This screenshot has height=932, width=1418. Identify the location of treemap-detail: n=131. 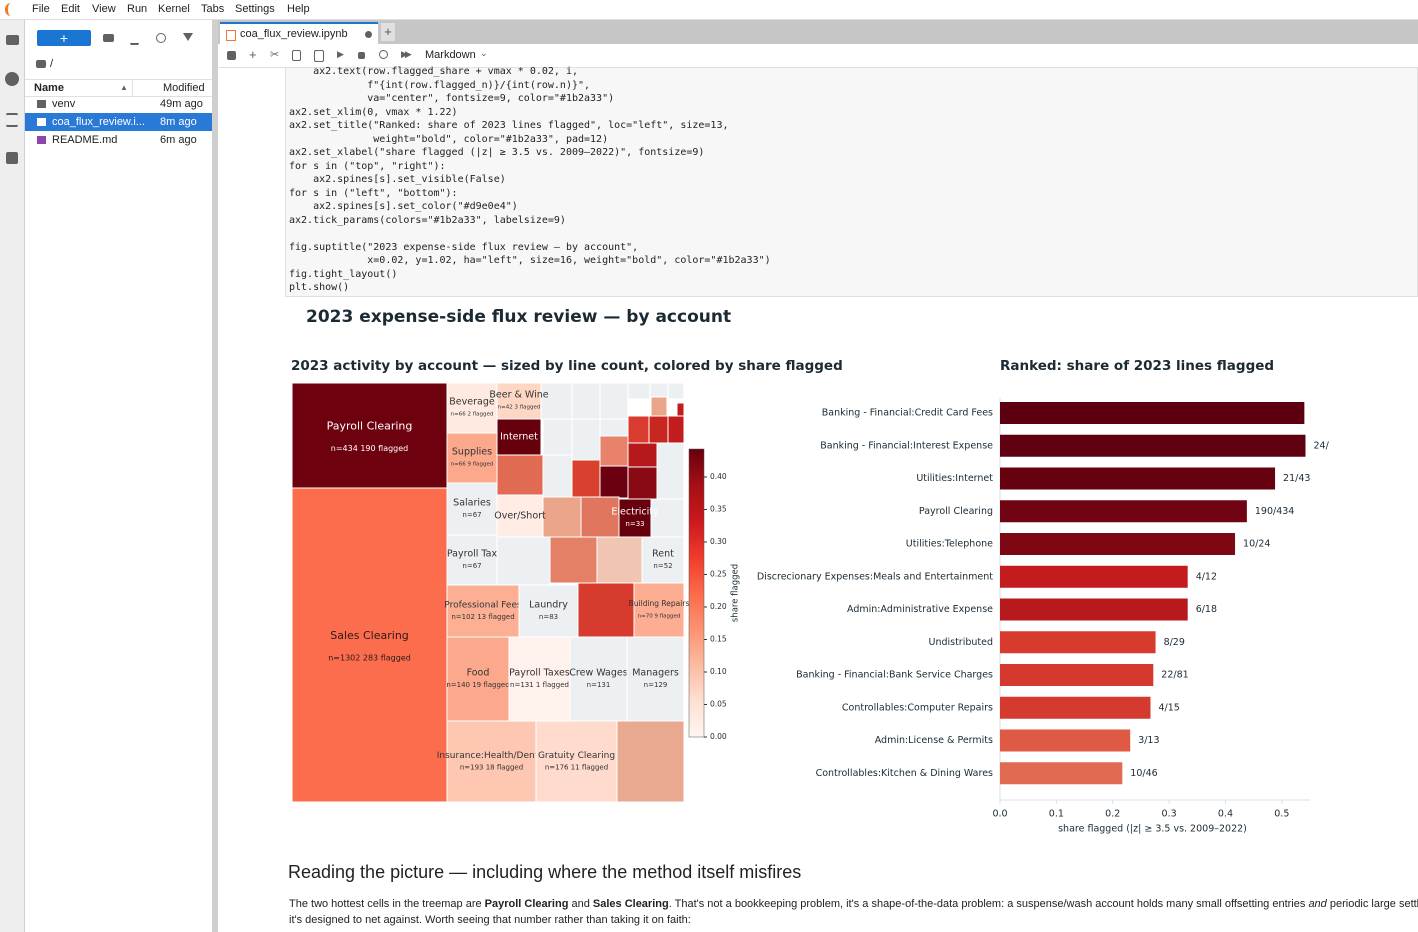
(599, 685).